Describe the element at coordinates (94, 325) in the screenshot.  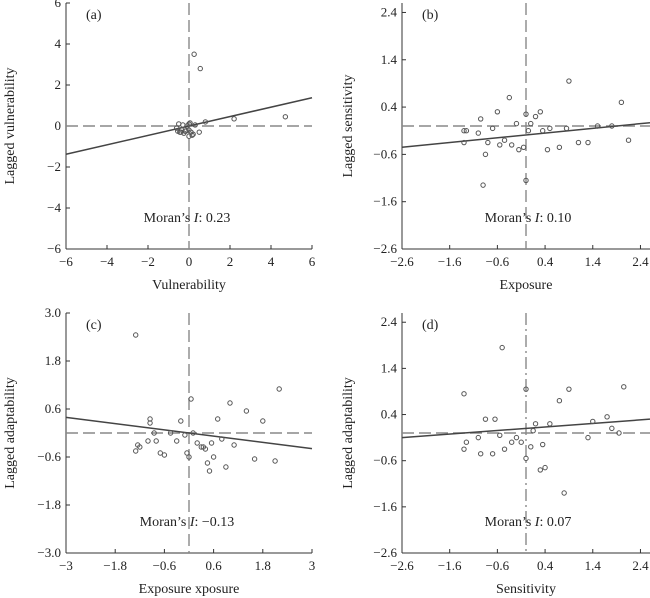
I see `panel-label: (c)` at that location.